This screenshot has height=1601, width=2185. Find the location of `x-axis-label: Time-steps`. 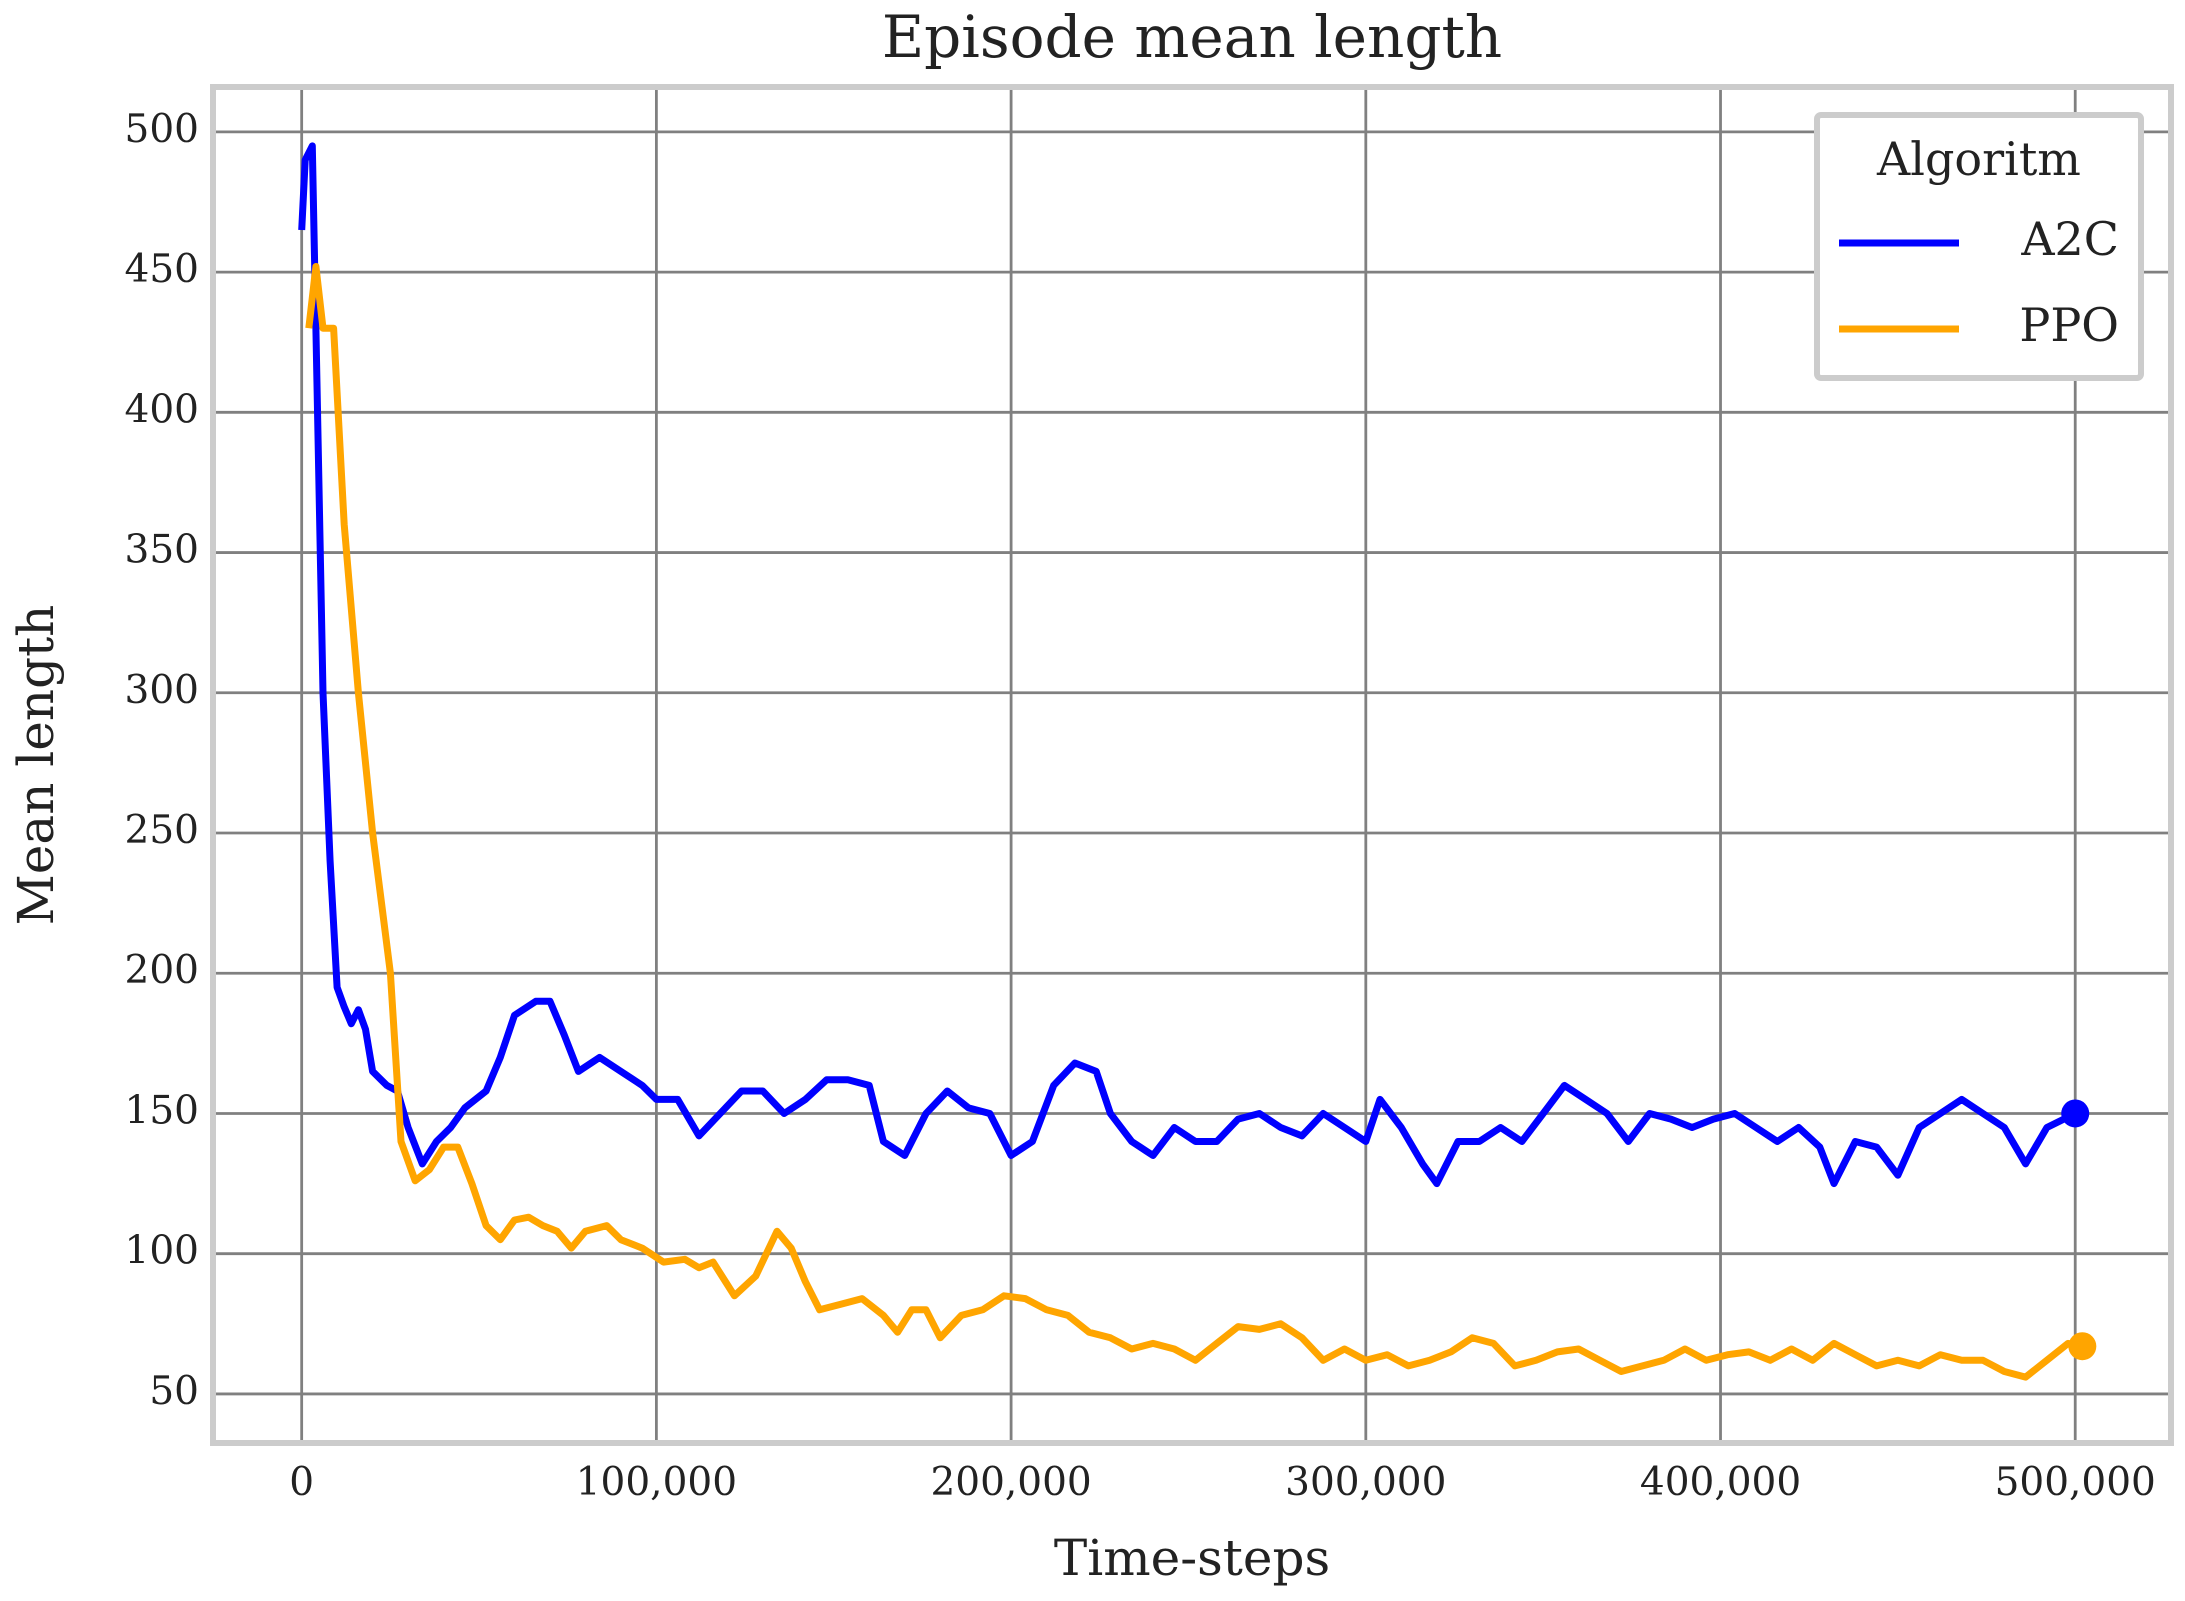

x-axis-label: Time-steps is located at coordinates (1192, 1558).